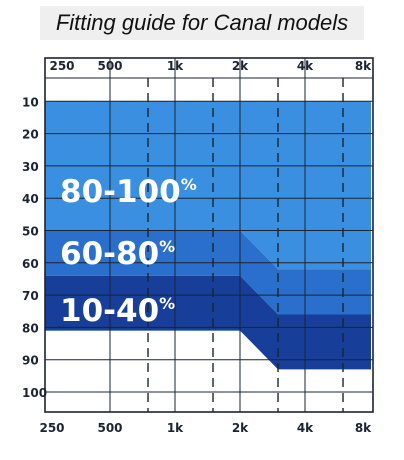 Image resolution: width=404 pixels, height=460 pixels. Describe the element at coordinates (30, 361) in the screenshot. I see `db-tick-label-90: 90` at that location.